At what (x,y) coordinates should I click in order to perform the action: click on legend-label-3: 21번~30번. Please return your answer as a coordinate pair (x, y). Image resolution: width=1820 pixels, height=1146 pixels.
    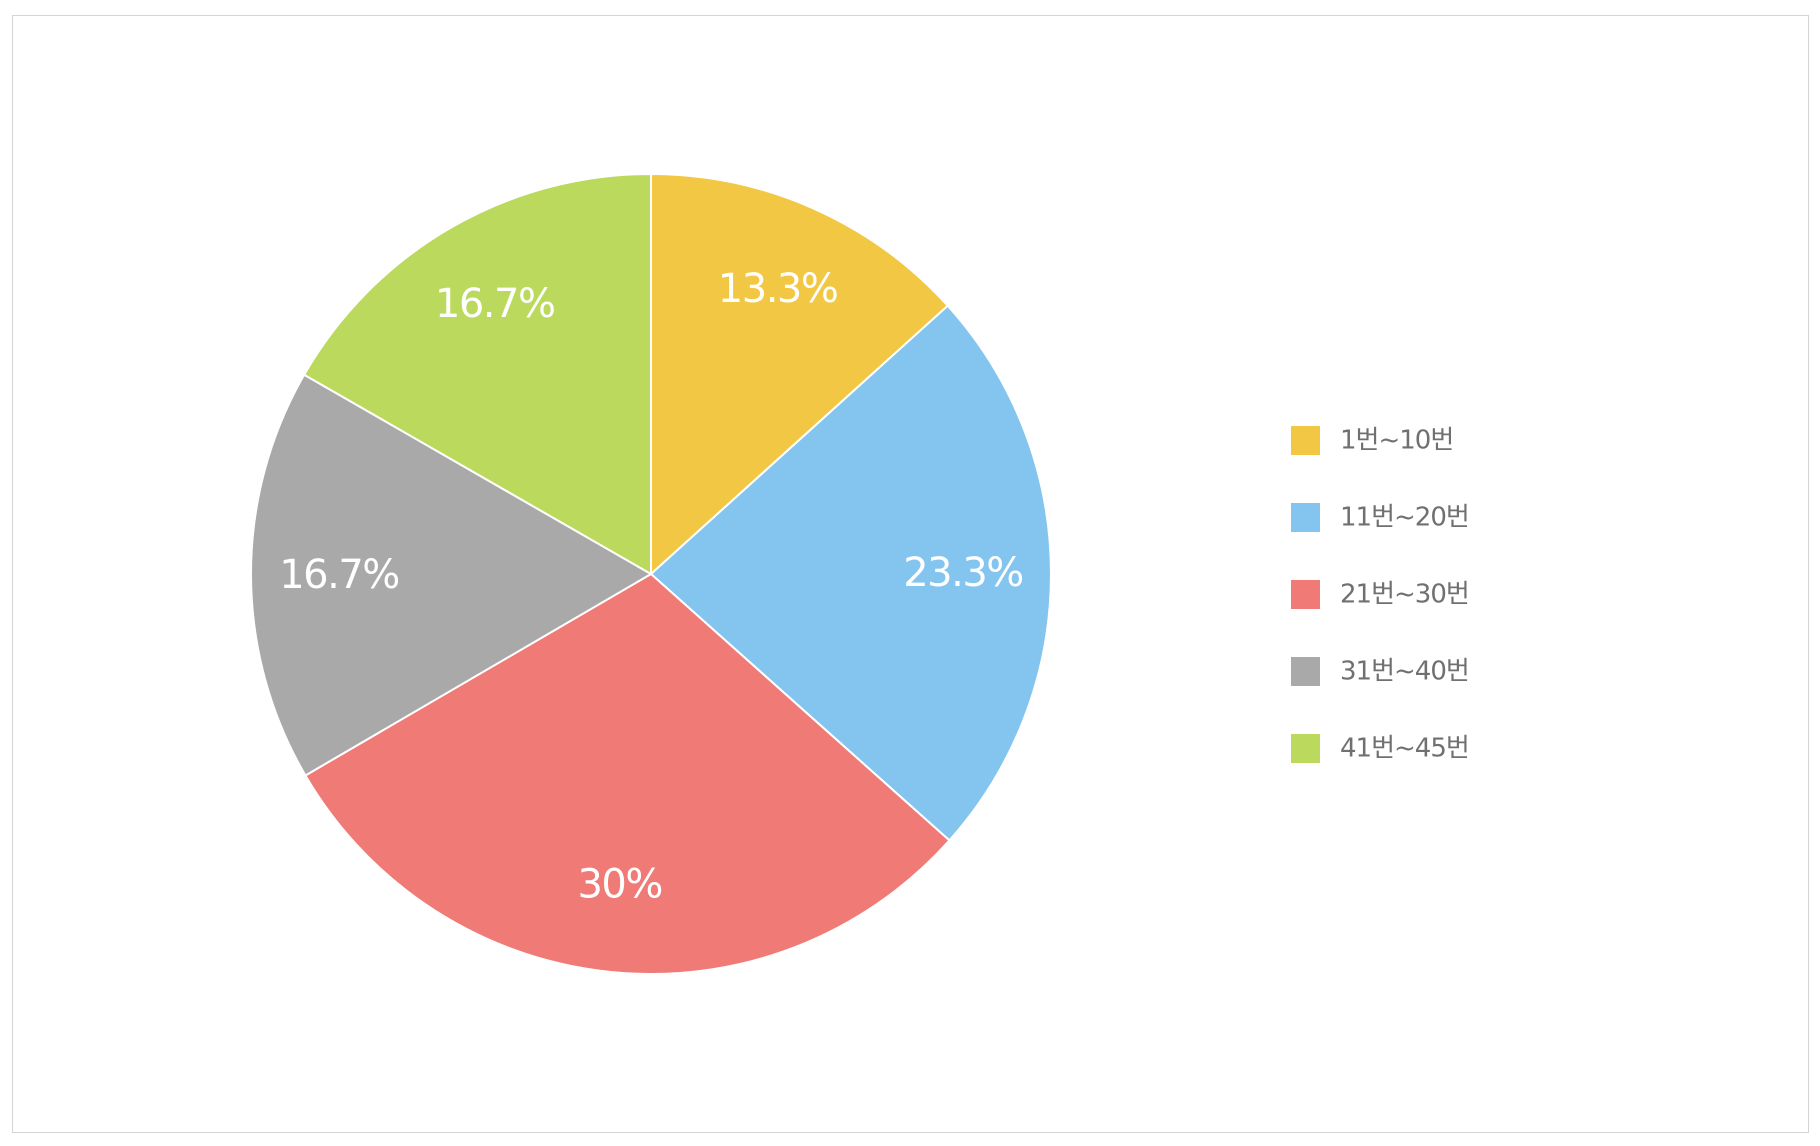
    Looking at the image, I should click on (1404, 595).